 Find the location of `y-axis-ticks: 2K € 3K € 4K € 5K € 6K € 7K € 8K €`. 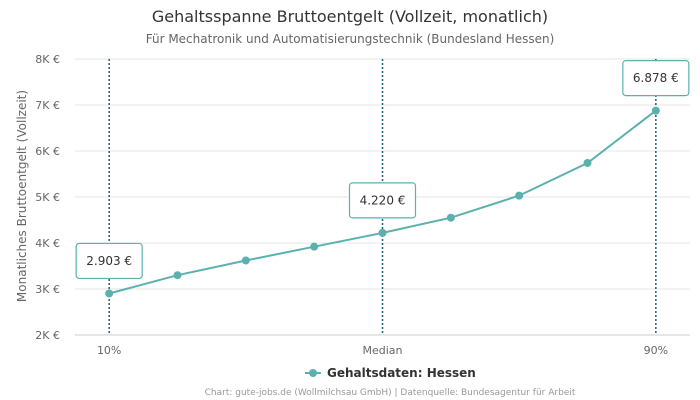

y-axis-ticks: 2K € 3K € 4K € 5K € 6K € 7K € 8K € is located at coordinates (47, 197).